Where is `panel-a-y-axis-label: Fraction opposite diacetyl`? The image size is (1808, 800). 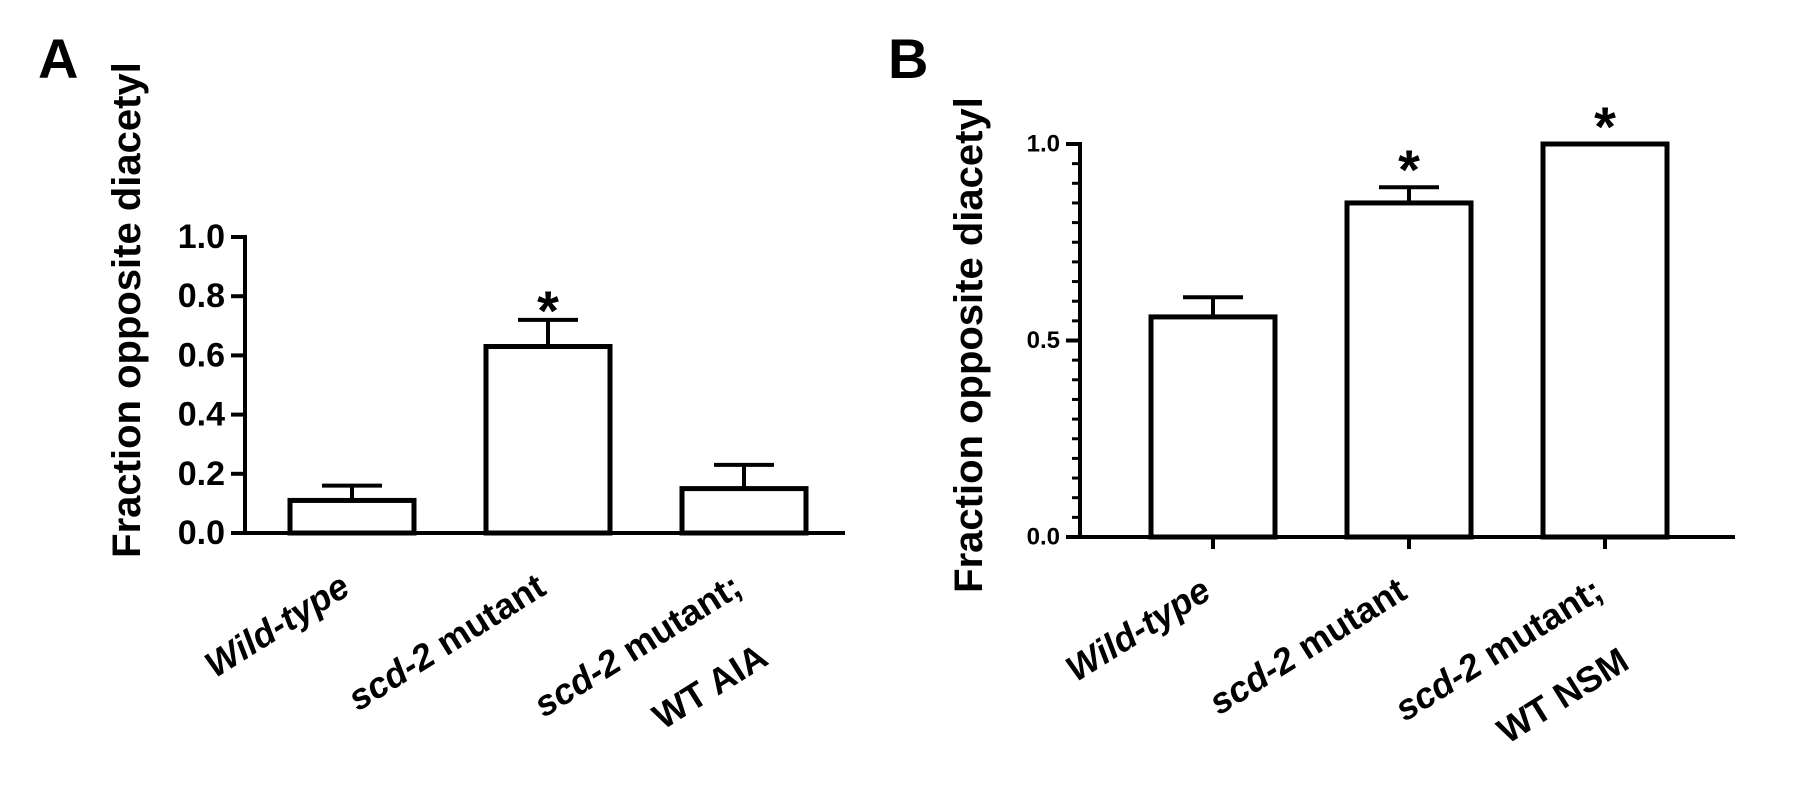
panel-a-y-axis-label: Fraction opposite diacetyl is located at coordinates (127, 310).